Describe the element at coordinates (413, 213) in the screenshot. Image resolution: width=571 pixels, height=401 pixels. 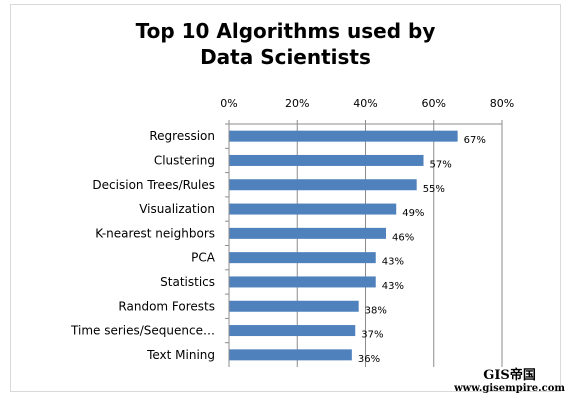
I see `data-label: 49%` at that location.